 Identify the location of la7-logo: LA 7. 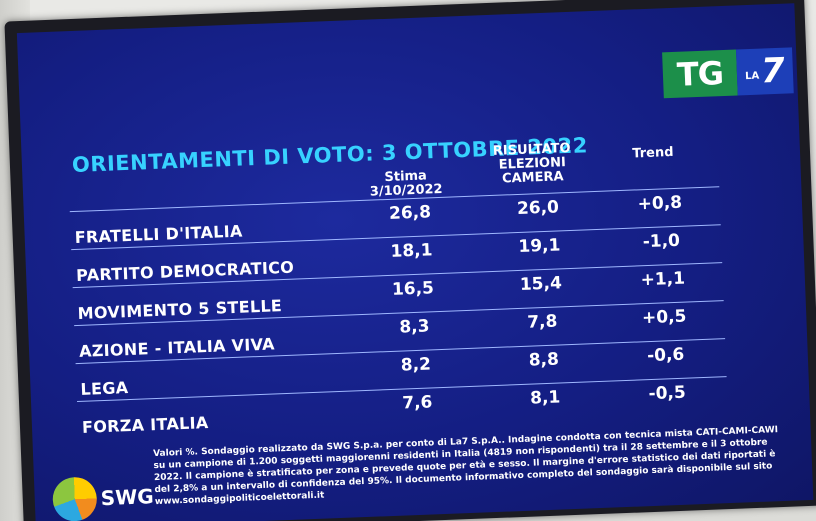
(765, 71).